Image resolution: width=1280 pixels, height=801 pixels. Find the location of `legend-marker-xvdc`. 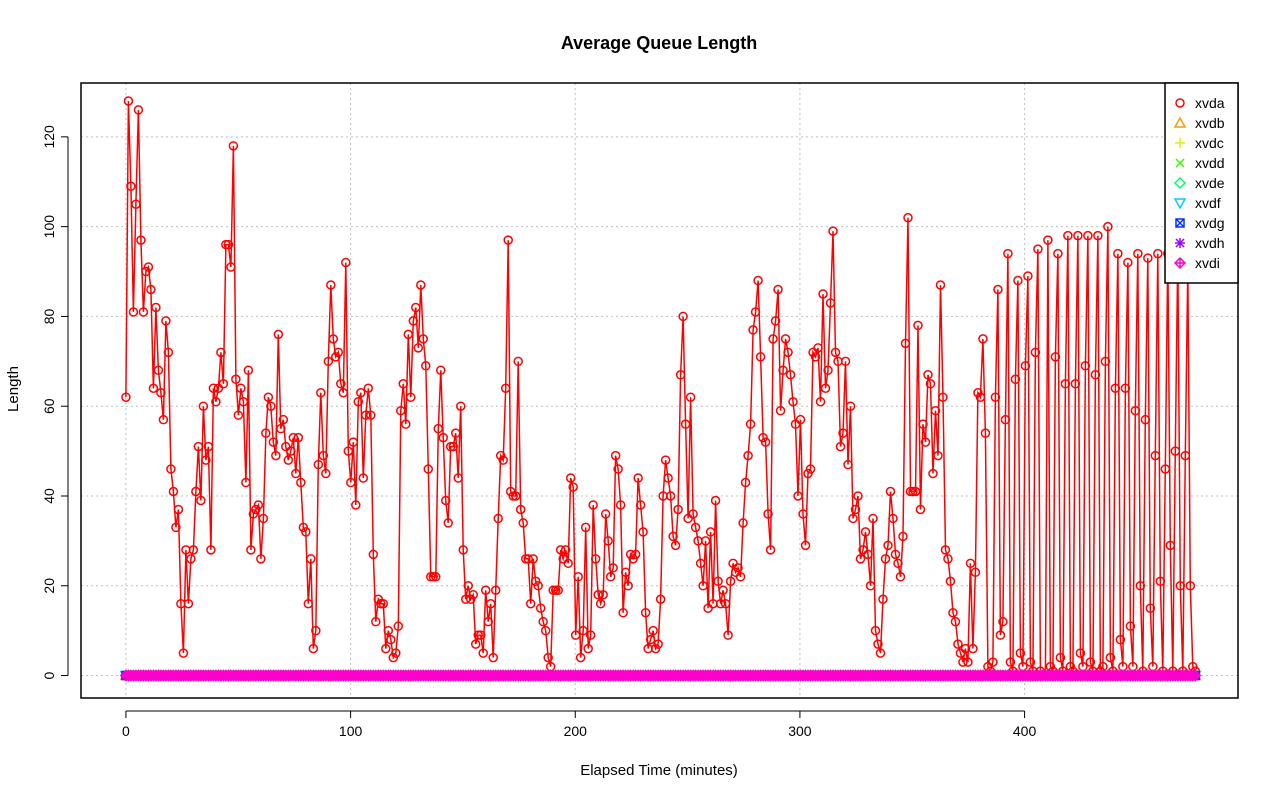

legend-marker-xvdc is located at coordinates (1180, 143).